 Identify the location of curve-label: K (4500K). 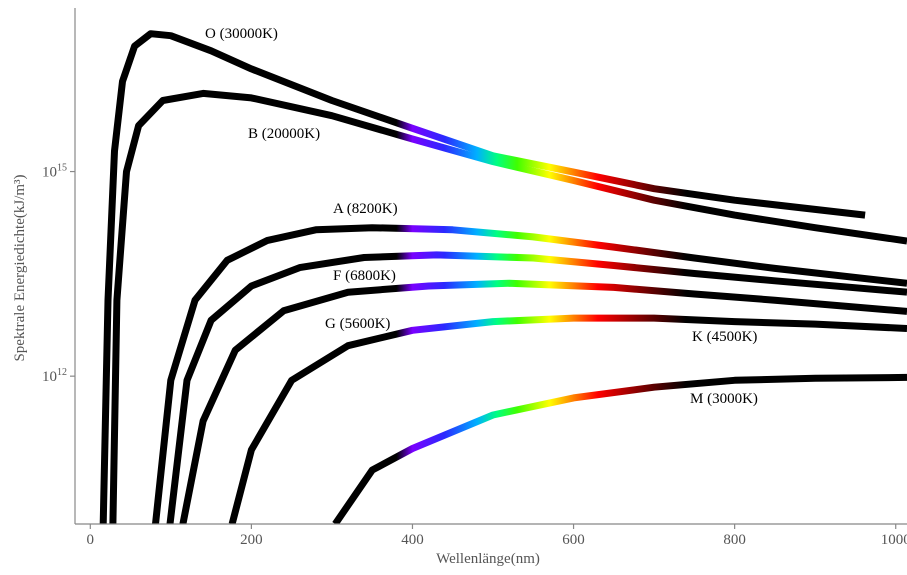
(724, 337).